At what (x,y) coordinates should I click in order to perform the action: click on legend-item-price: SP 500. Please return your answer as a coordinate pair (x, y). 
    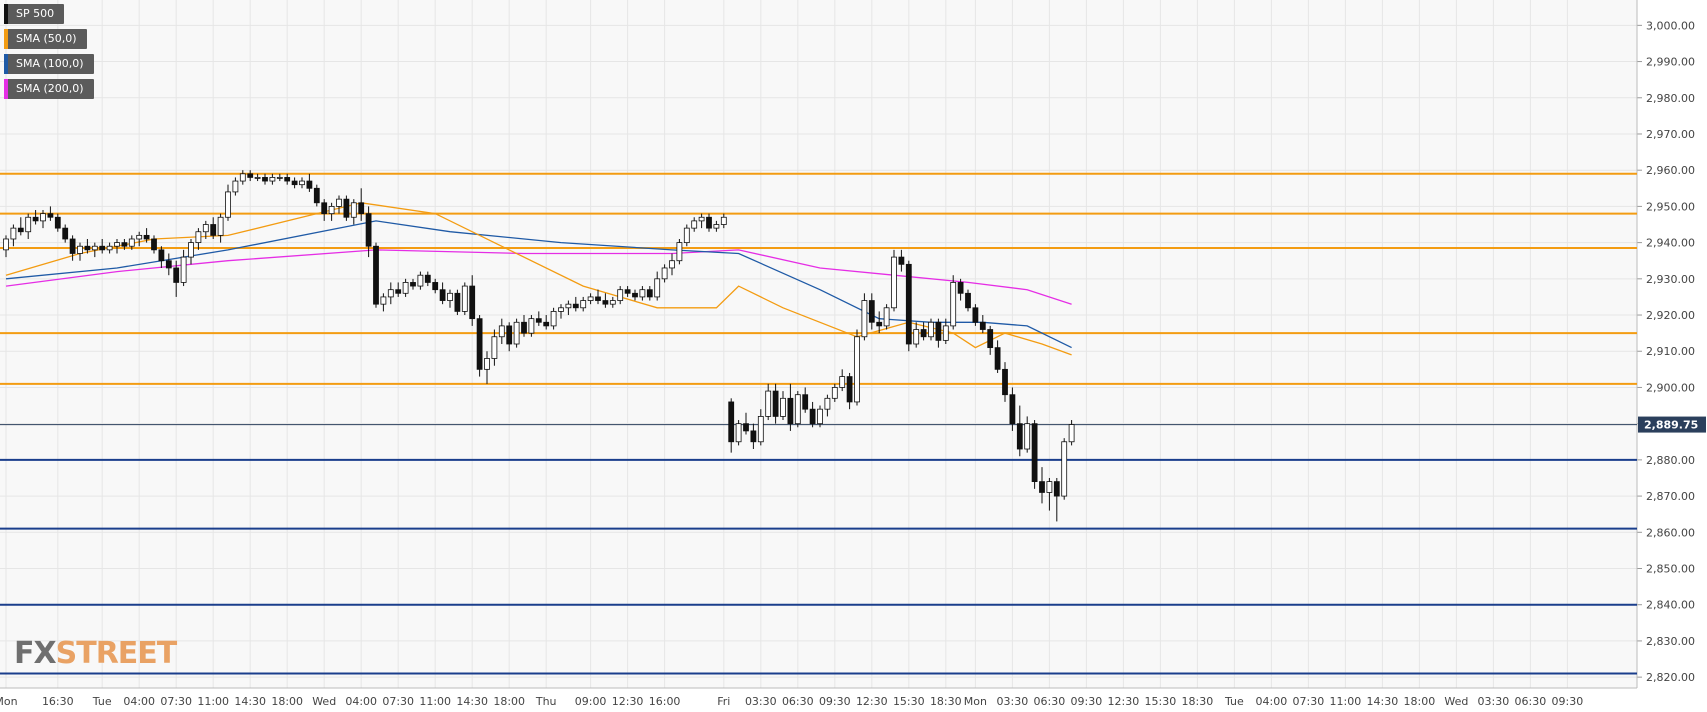
    Looking at the image, I should click on (34, 14).